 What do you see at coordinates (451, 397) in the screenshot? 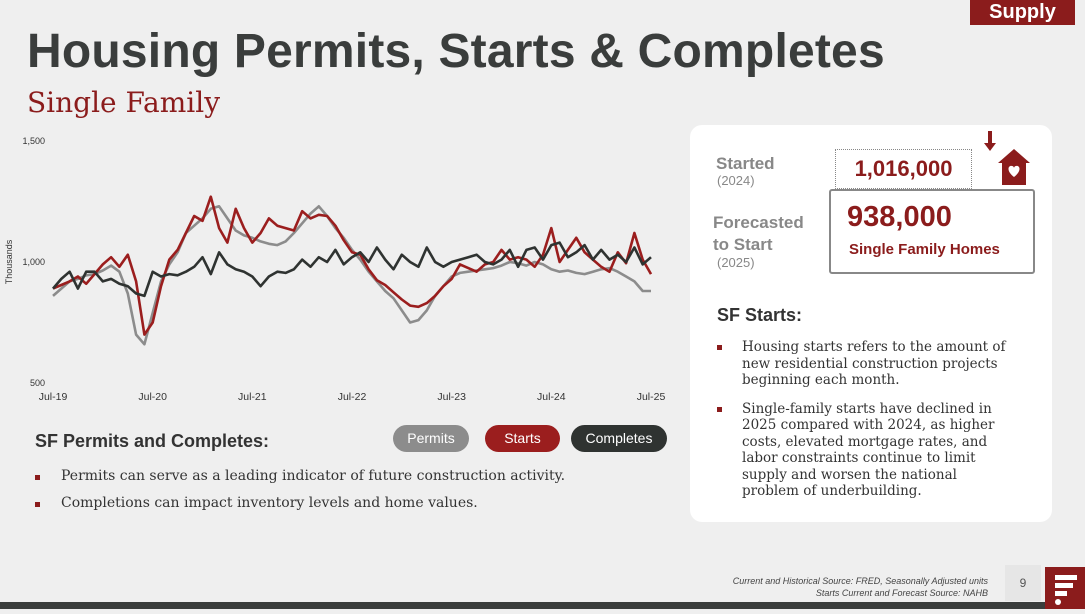
I see `x-tick-label: Jul-23` at bounding box center [451, 397].